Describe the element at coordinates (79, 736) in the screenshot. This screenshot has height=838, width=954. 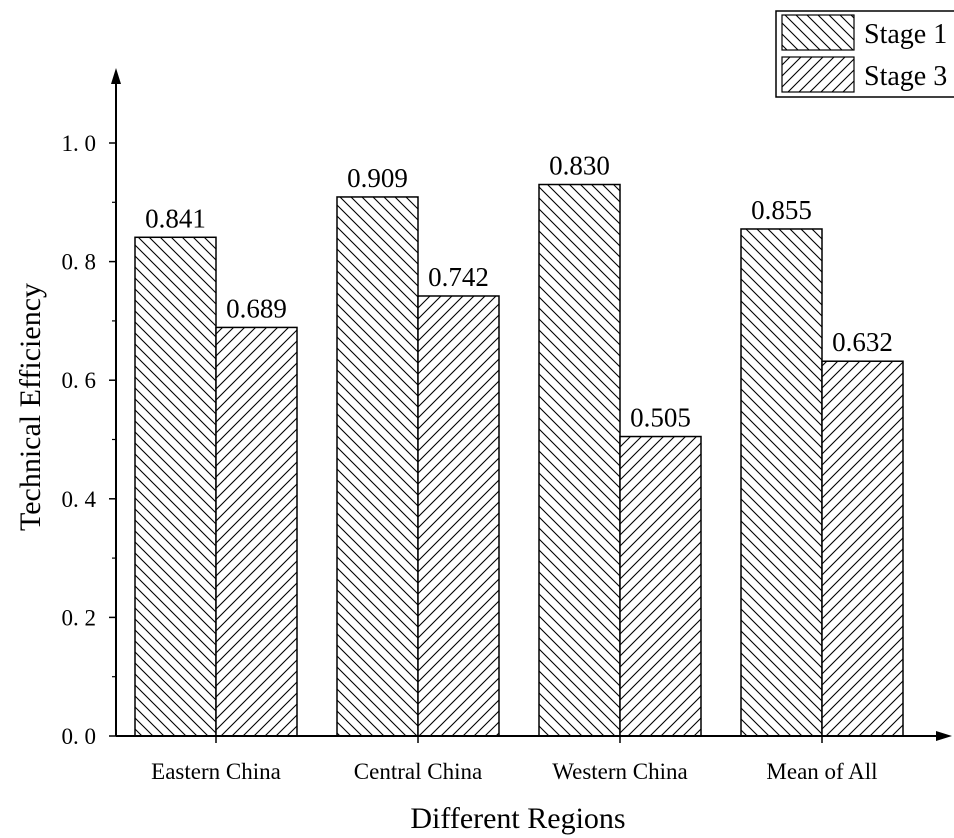
I see `y-tick-label: 0. 0` at that location.